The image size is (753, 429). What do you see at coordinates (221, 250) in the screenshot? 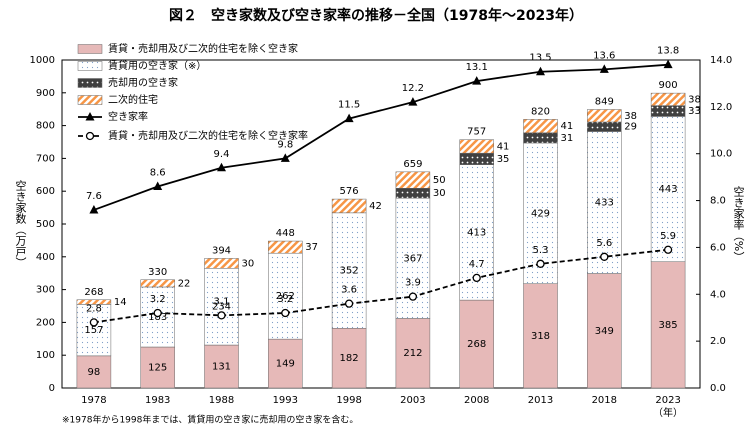
I see `total-label: 394` at bounding box center [221, 250].